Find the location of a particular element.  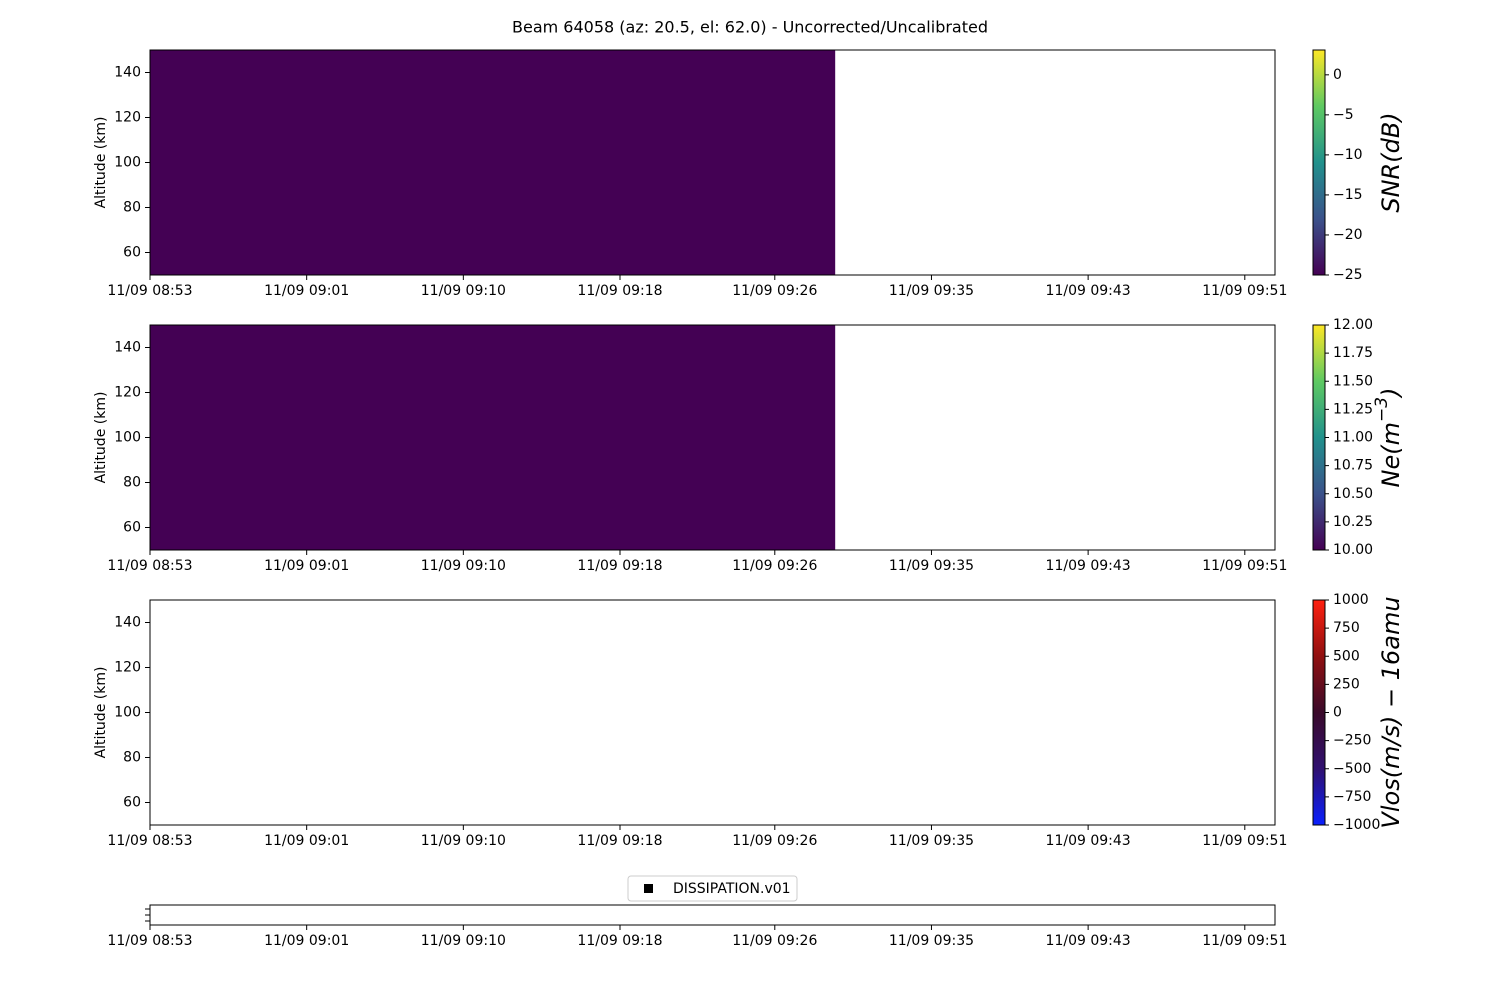

colorbar-tick-label: −250 is located at coordinates (1352, 741).